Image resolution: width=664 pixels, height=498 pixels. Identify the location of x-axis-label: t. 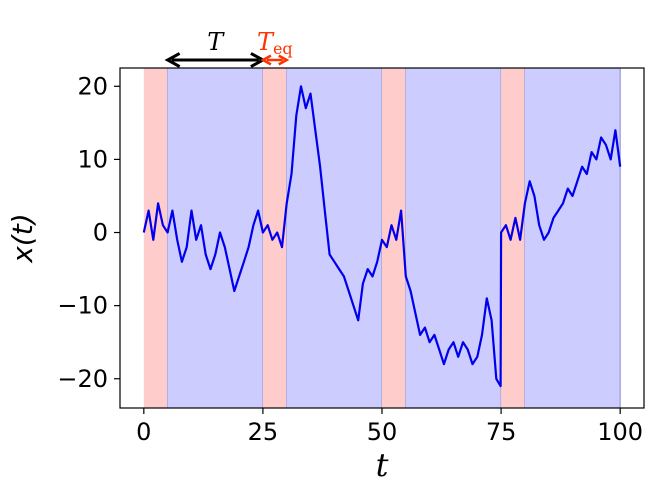
(382, 465).